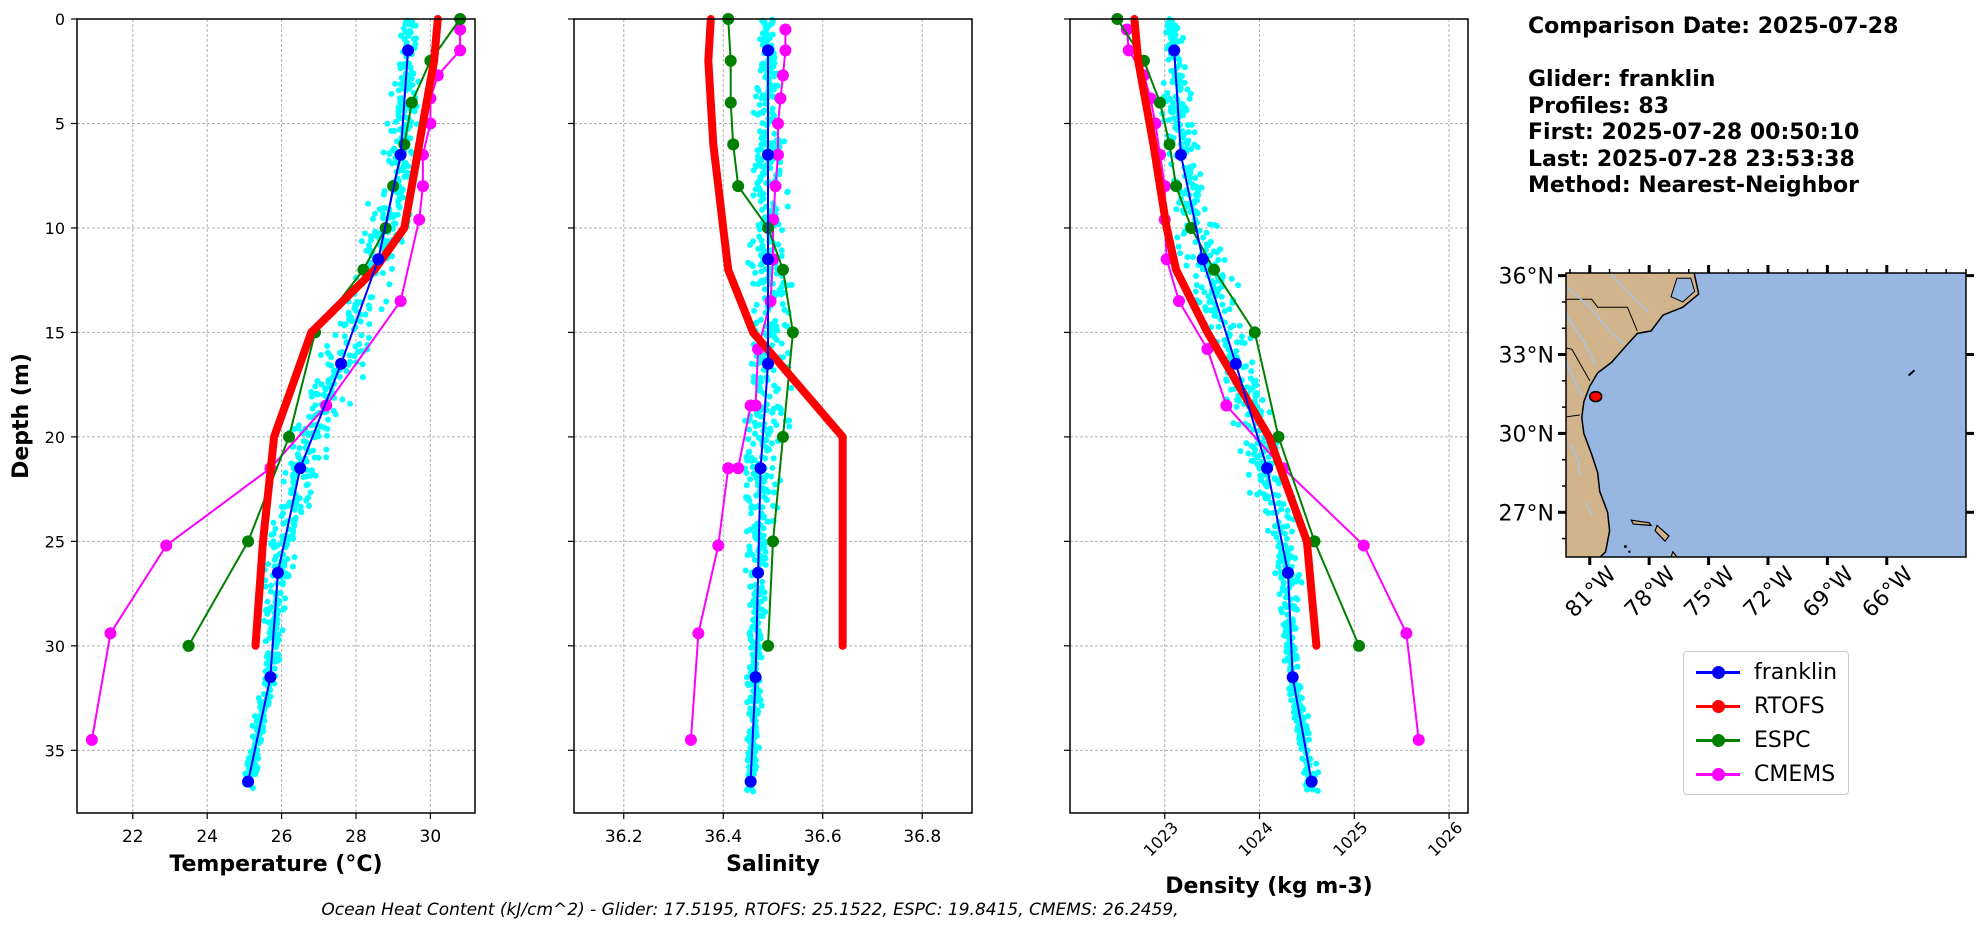  Describe the element at coordinates (738, 384) in the screenshot. I see `line-cmems` at that location.